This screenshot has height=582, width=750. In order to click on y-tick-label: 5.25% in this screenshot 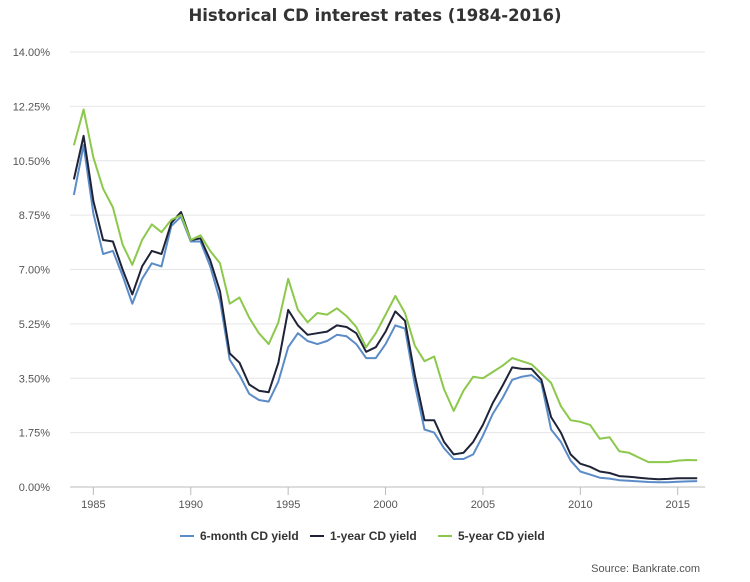, I will do `click(34, 325)`.